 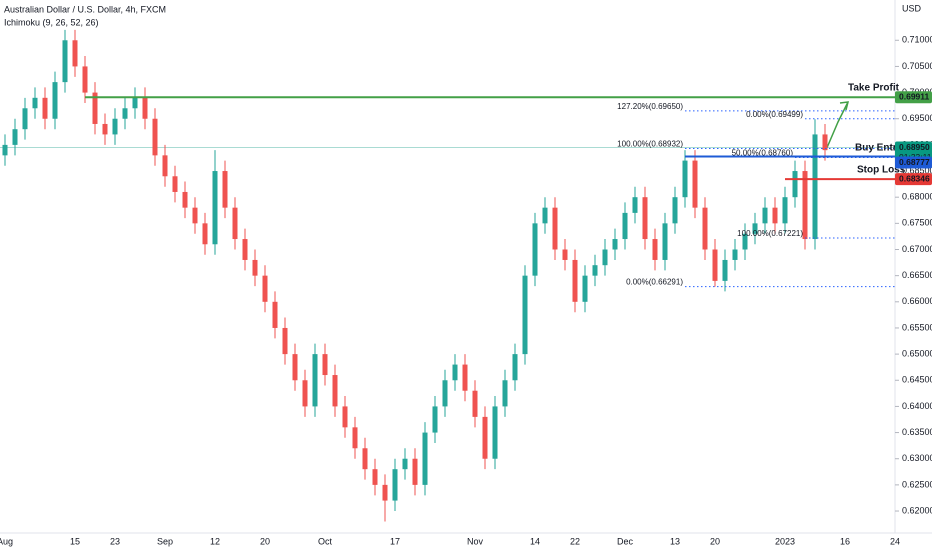 I want to click on currency-label: USD, so click(x=912, y=8).